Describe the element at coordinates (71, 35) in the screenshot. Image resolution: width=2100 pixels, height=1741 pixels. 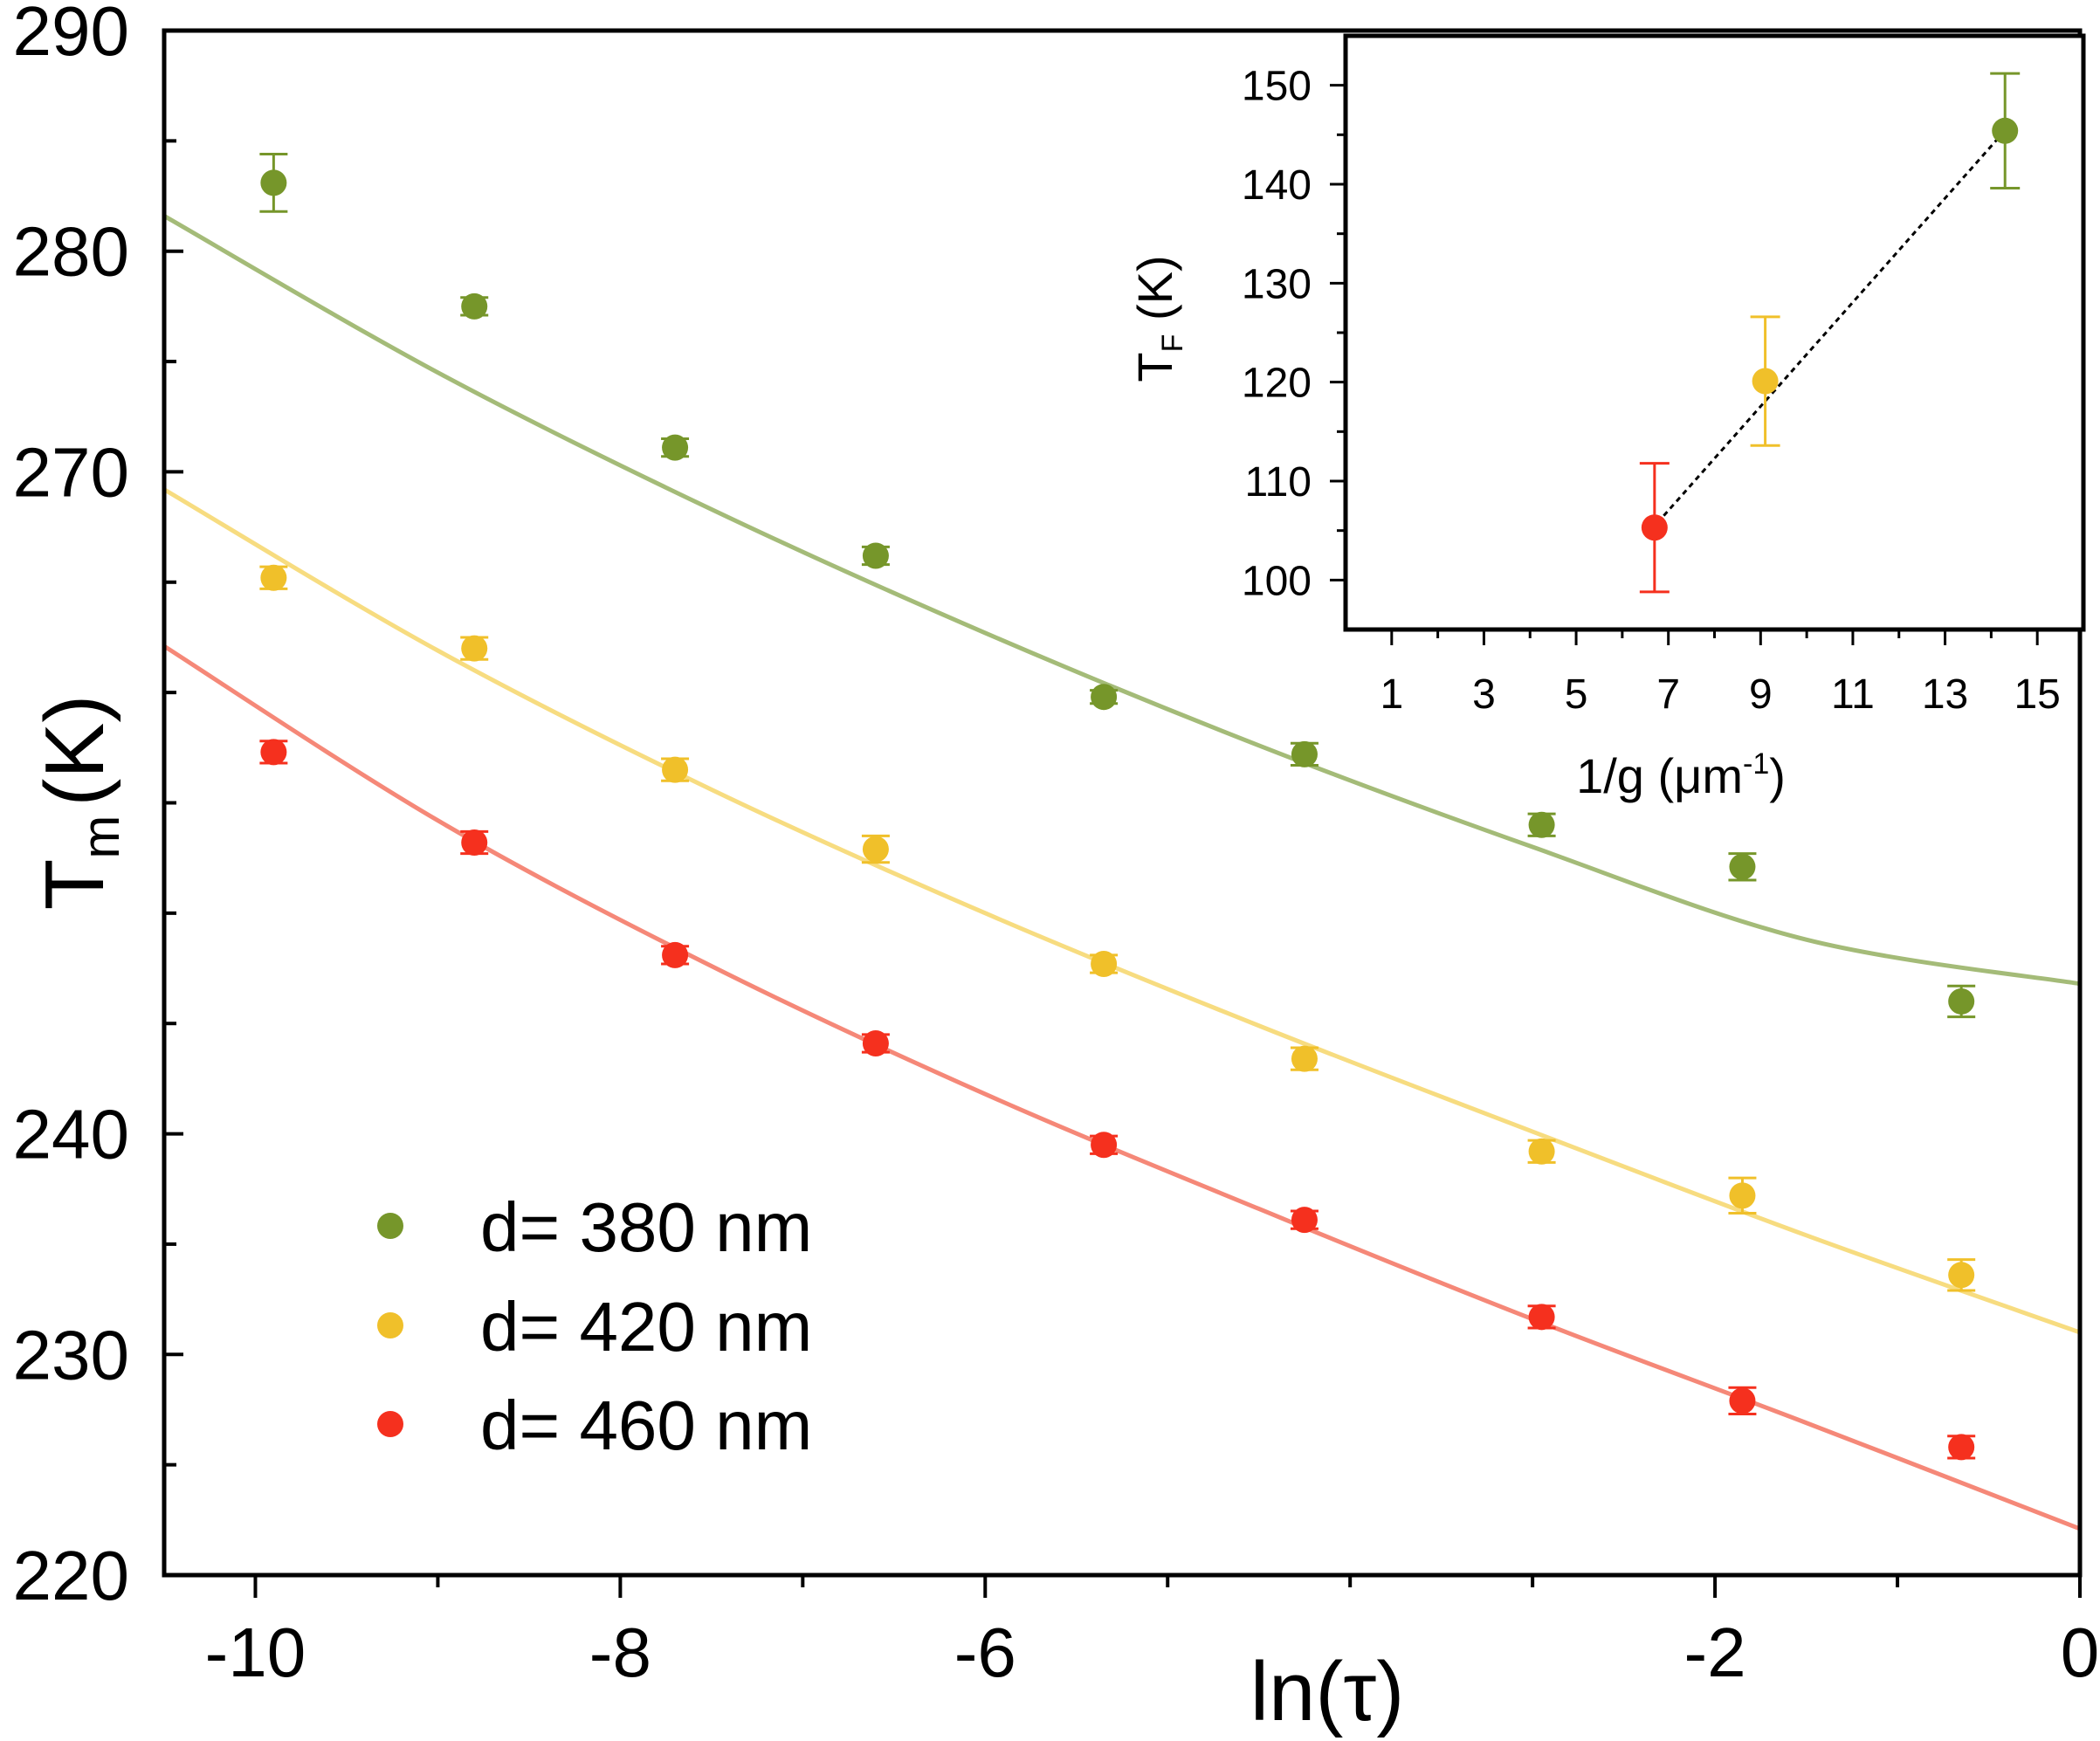
I see `y-tick-label: 290` at that location.